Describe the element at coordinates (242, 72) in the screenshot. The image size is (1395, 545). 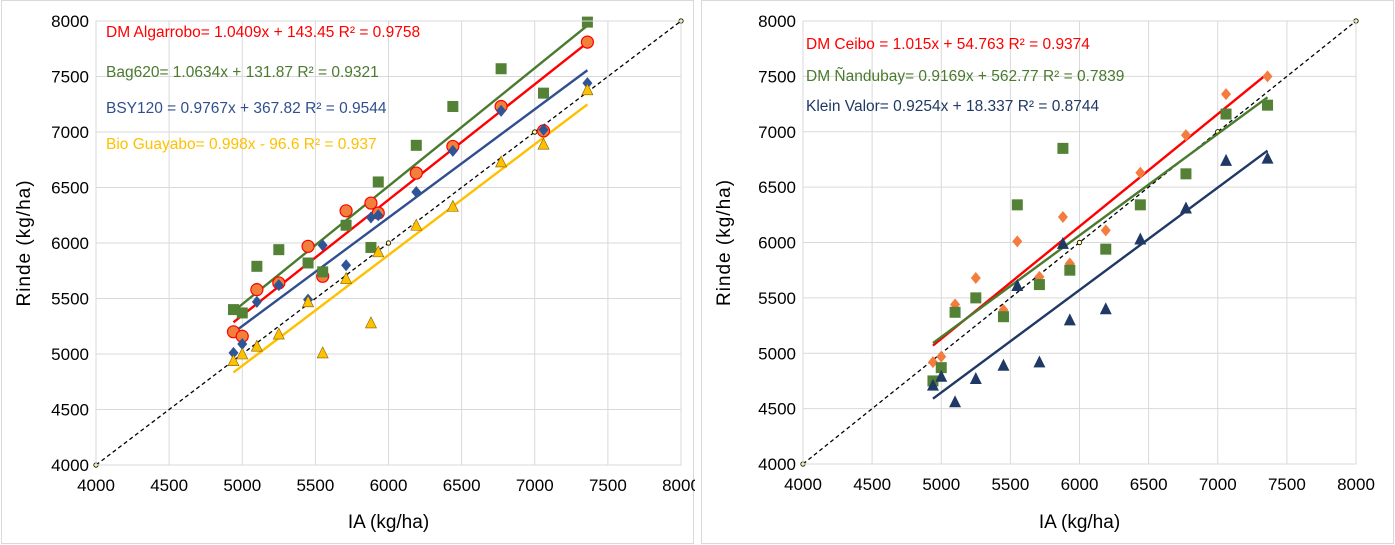
I see `equation-label: Bag620= 1.0634x + 131.87 R² = 0.9321` at that location.